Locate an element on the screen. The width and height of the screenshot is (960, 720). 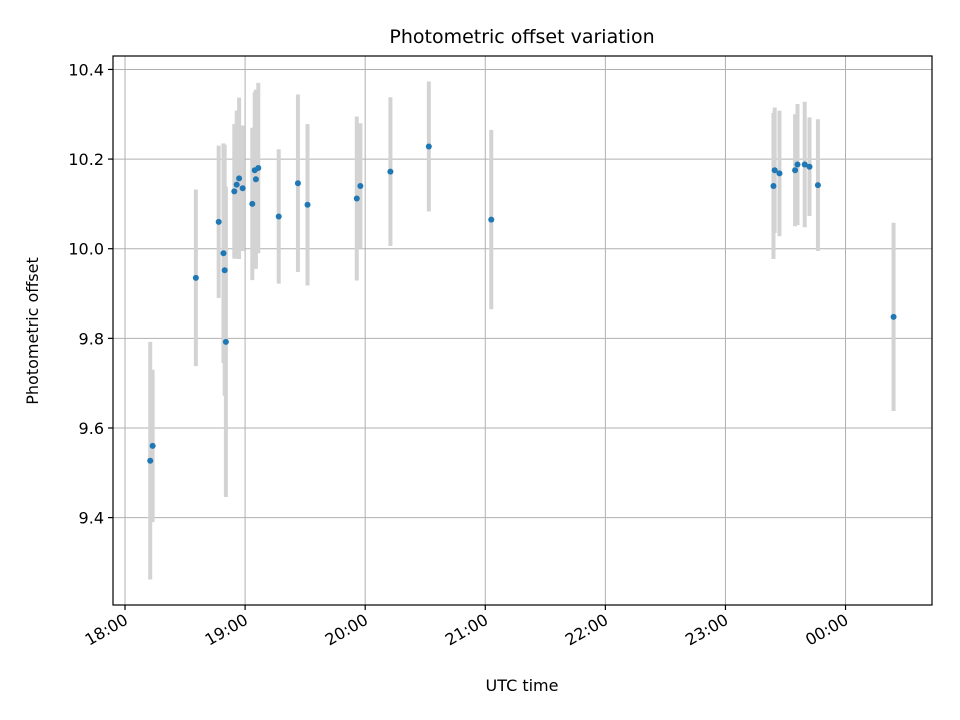
y-axis-label: Photometric offset is located at coordinates (32, 331).